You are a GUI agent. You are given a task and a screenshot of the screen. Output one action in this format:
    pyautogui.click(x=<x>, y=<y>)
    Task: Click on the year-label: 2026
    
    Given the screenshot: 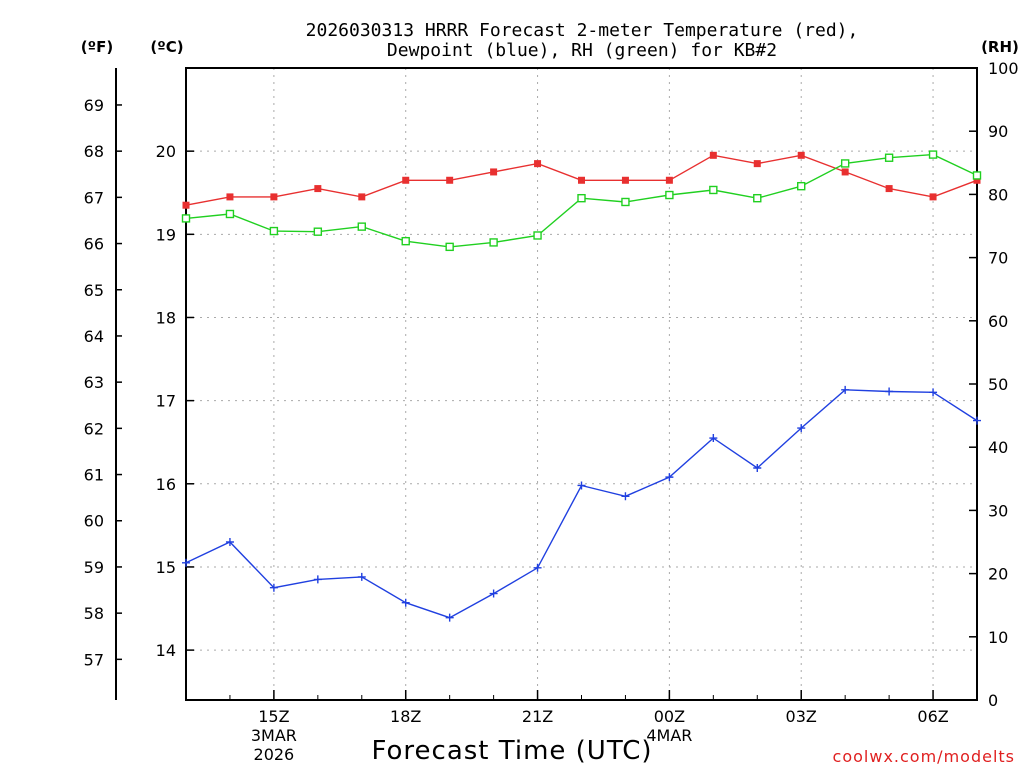 What is the action you would take?
    pyautogui.click(x=274, y=754)
    